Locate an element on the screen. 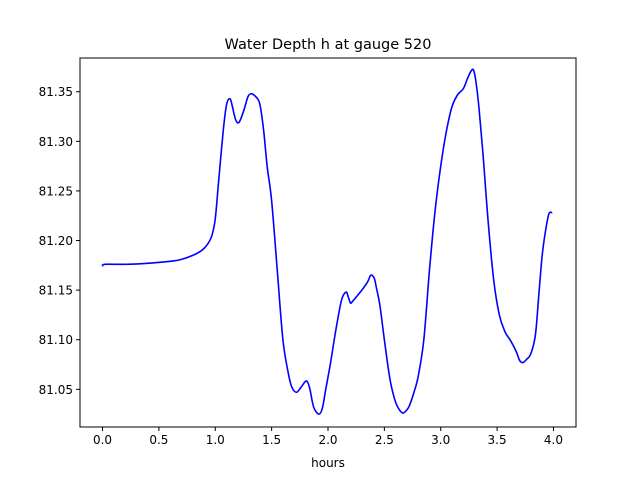 The image size is (640, 480). x-tick-label: 0.5 is located at coordinates (158, 440).